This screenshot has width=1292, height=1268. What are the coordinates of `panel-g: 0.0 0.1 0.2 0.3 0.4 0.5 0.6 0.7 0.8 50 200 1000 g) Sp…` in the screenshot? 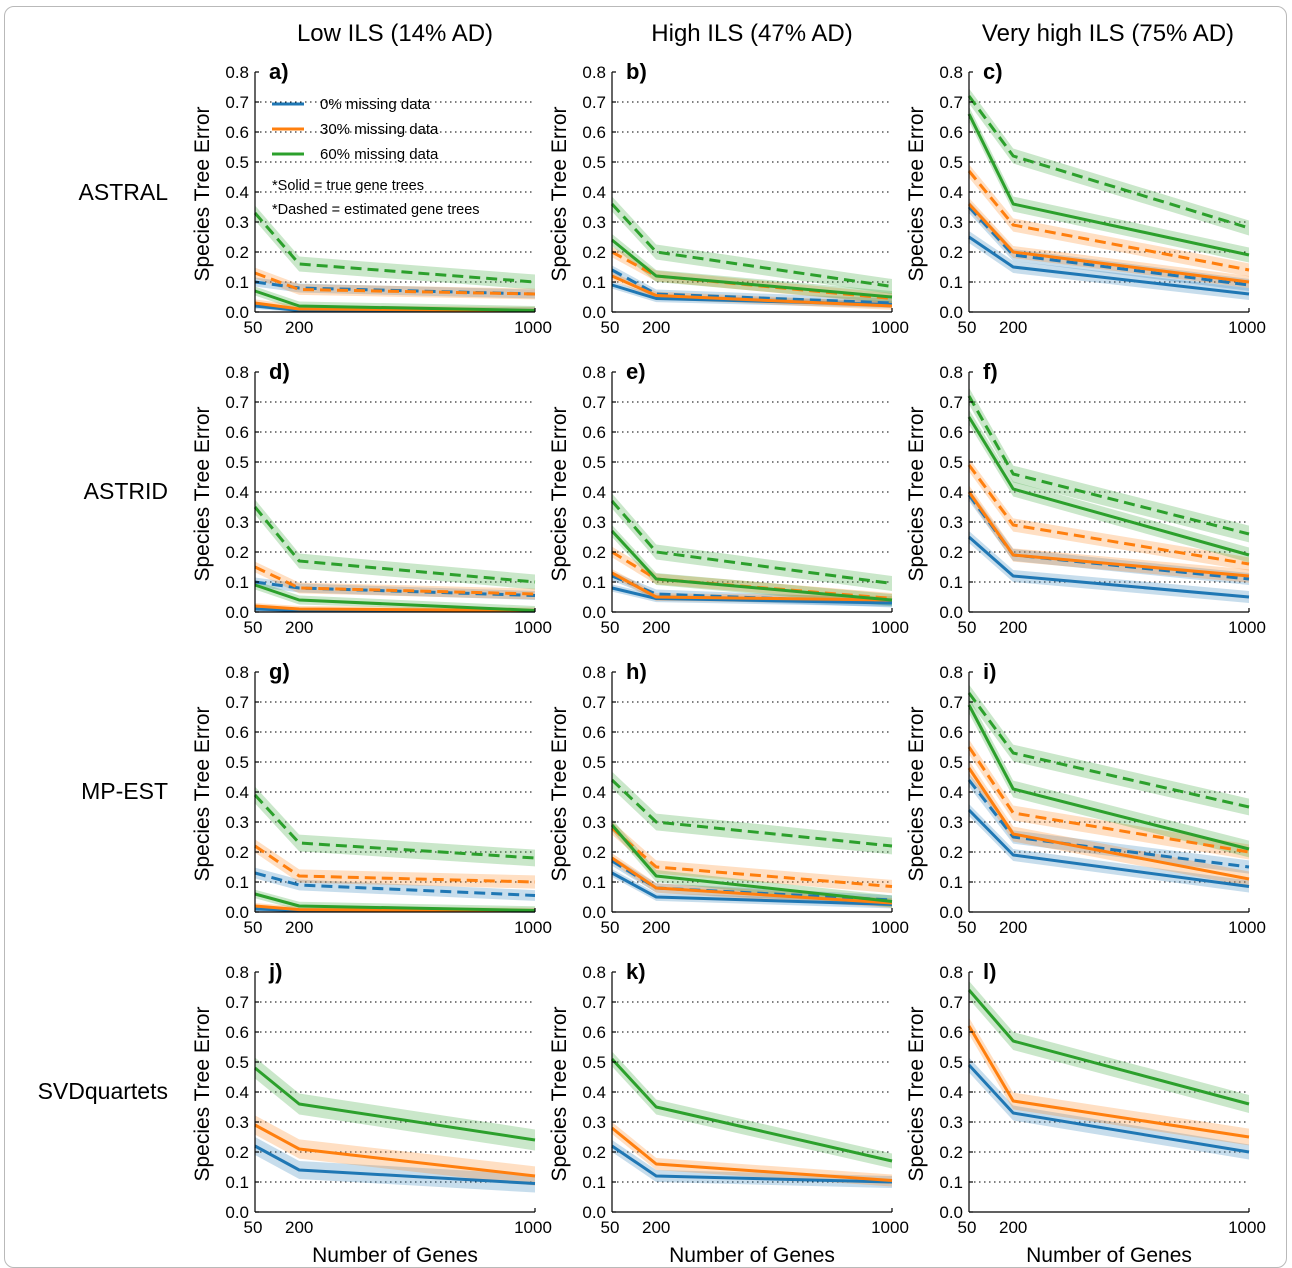 It's located at (371, 798).